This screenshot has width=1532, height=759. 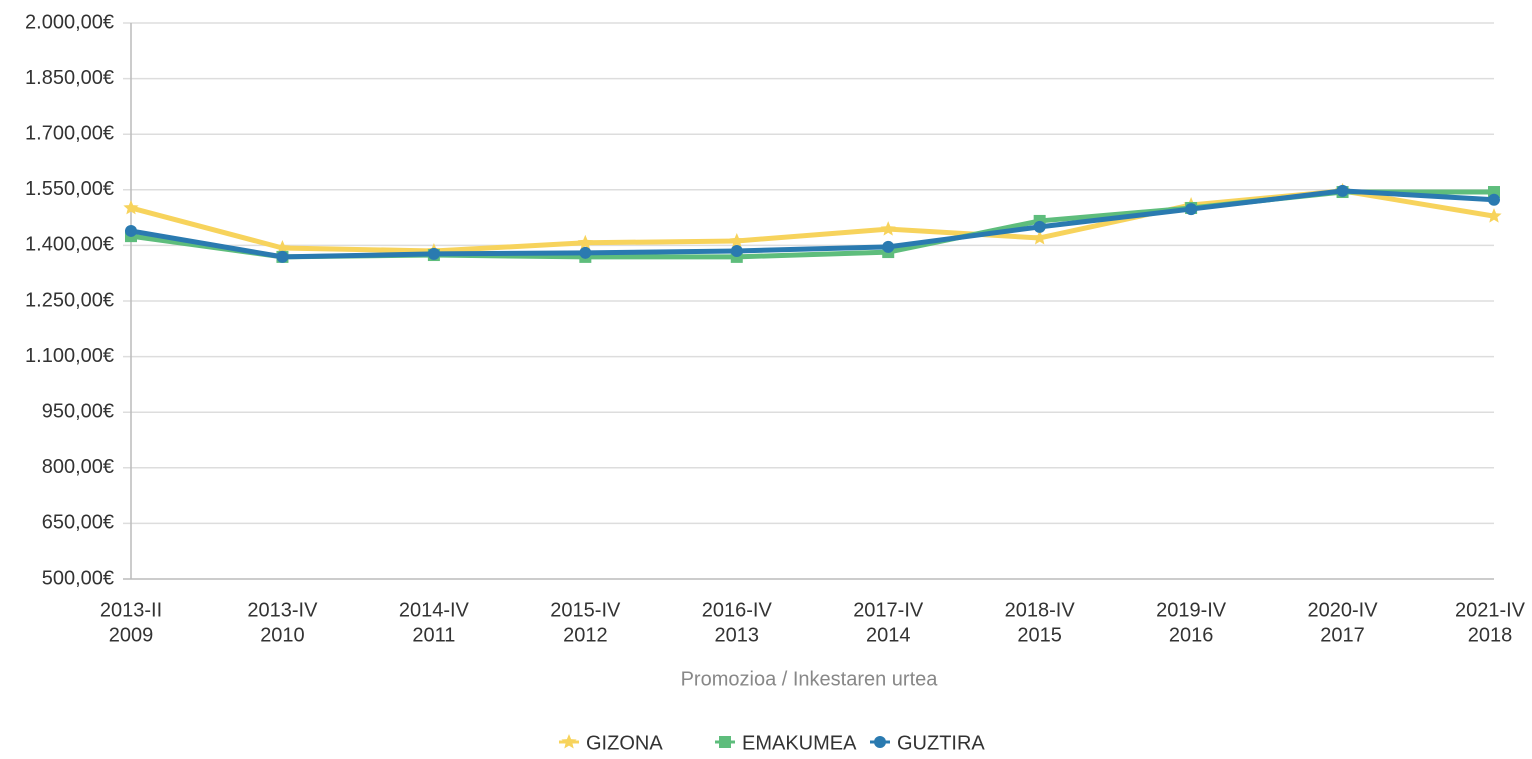 What do you see at coordinates (1490, 635) in the screenshot?
I see `x-tick-label: 2018` at bounding box center [1490, 635].